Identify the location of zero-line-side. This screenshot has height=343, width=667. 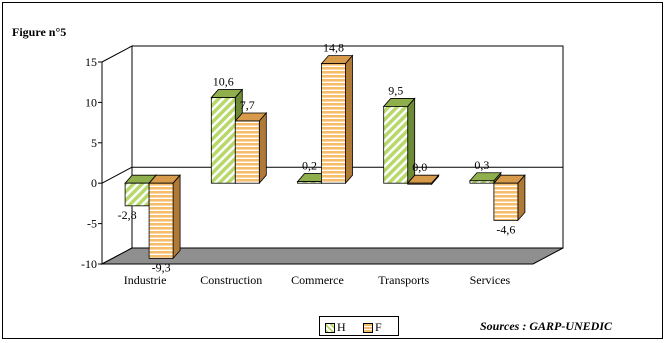
(117, 175).